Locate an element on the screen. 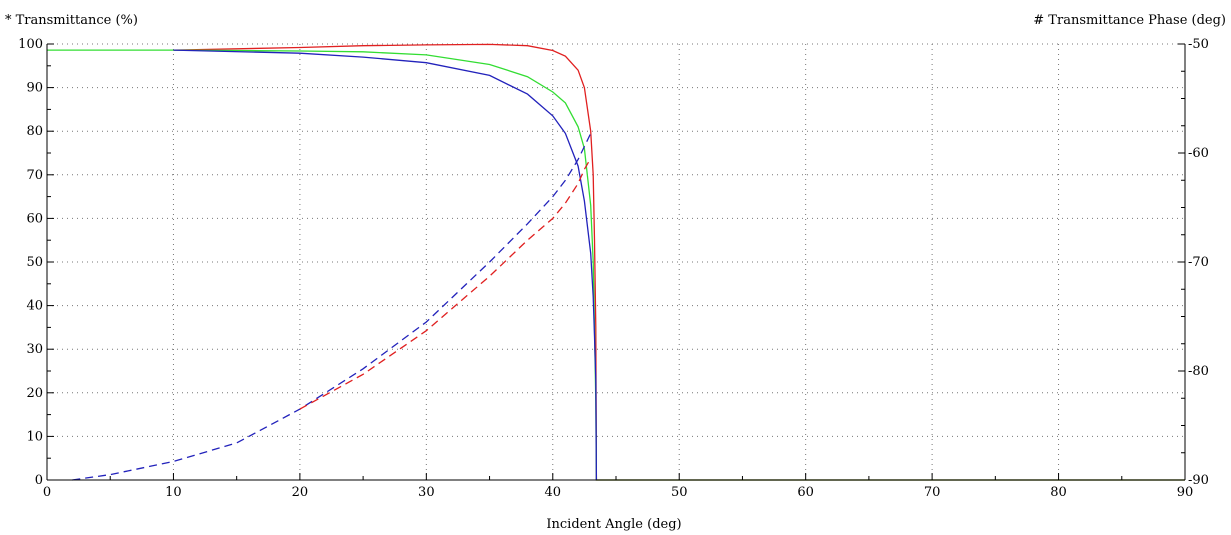 This screenshot has width=1231, height=535. y-tick-label: 100 is located at coordinates (30, 44).